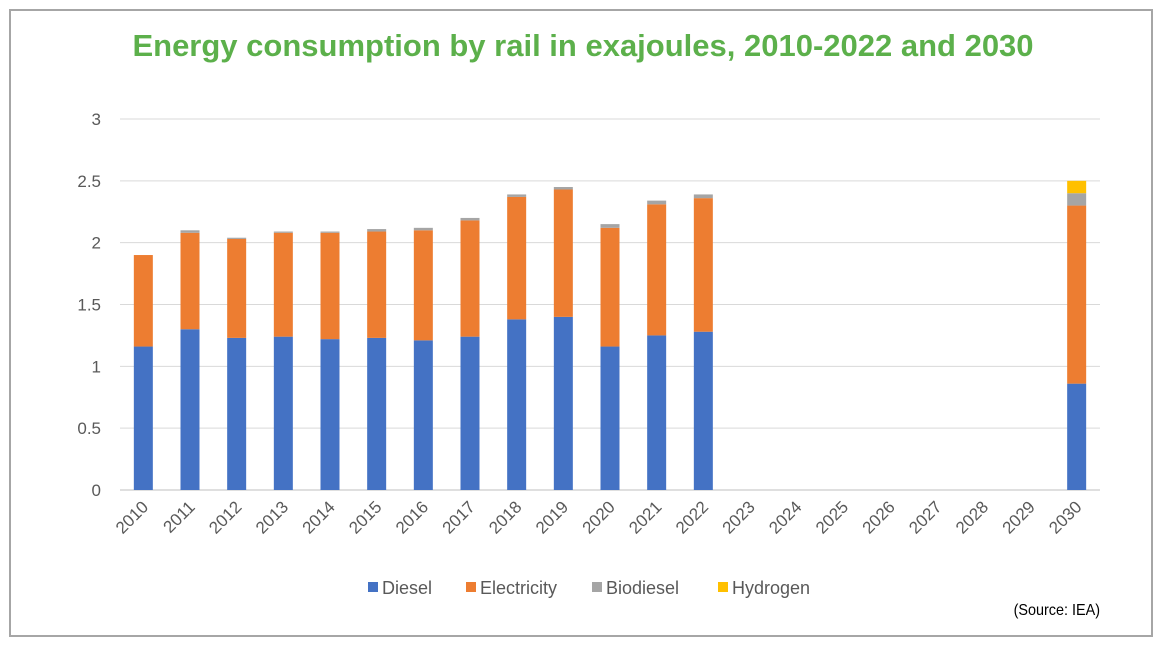  I want to click on bar-diesel-2021, so click(657, 412).